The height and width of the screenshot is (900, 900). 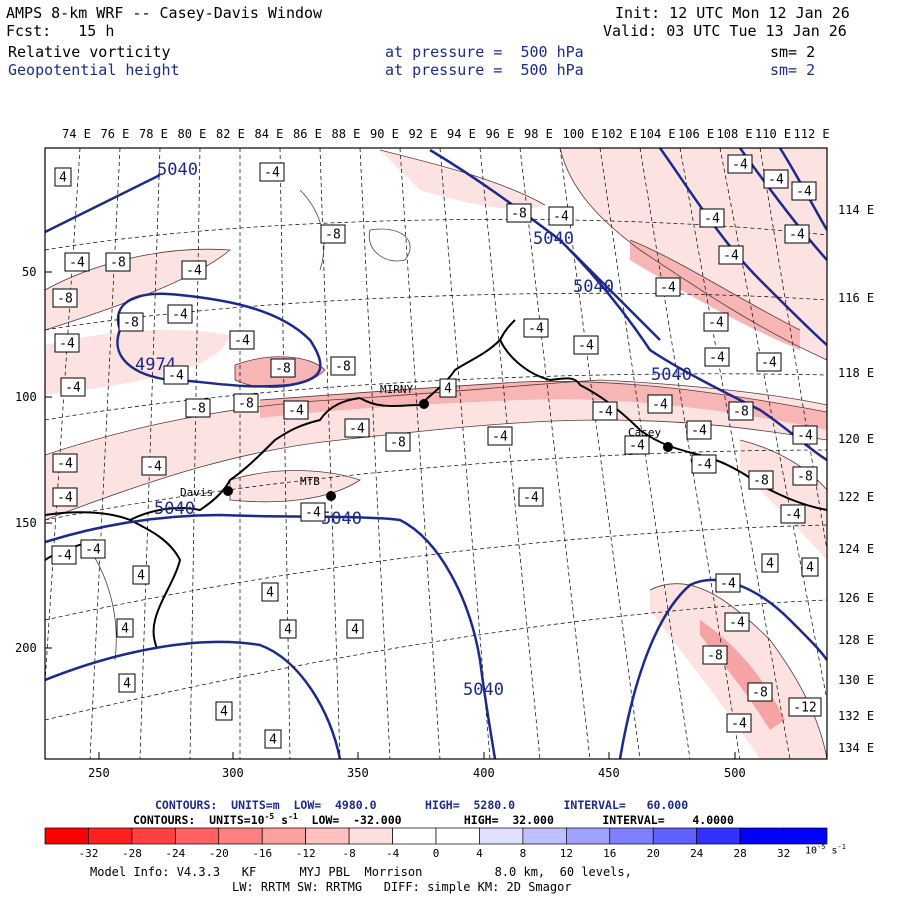 I want to click on top-lon-label: 78 E, so click(x=153, y=134).